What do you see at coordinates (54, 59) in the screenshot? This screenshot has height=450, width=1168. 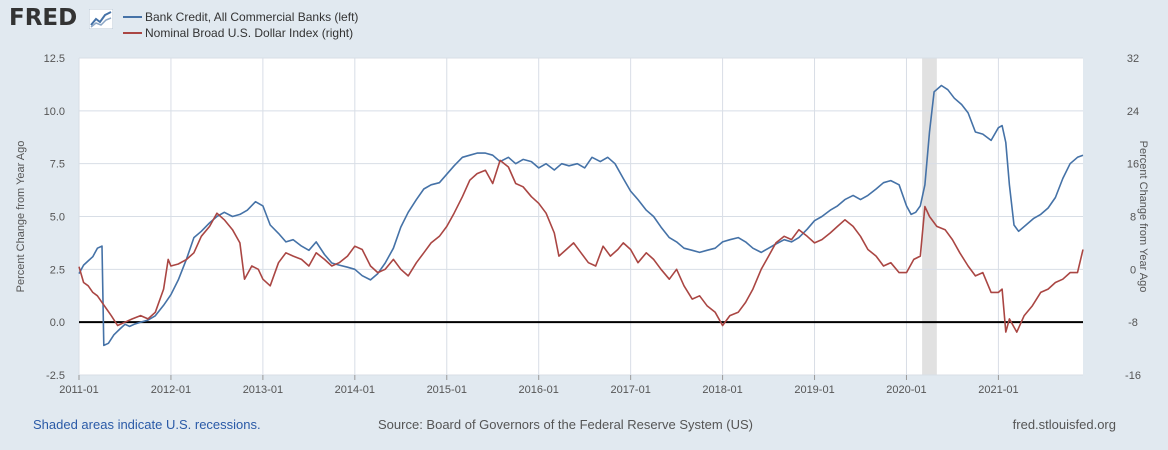 I see `y-left-tick-label: 12.5` at bounding box center [54, 59].